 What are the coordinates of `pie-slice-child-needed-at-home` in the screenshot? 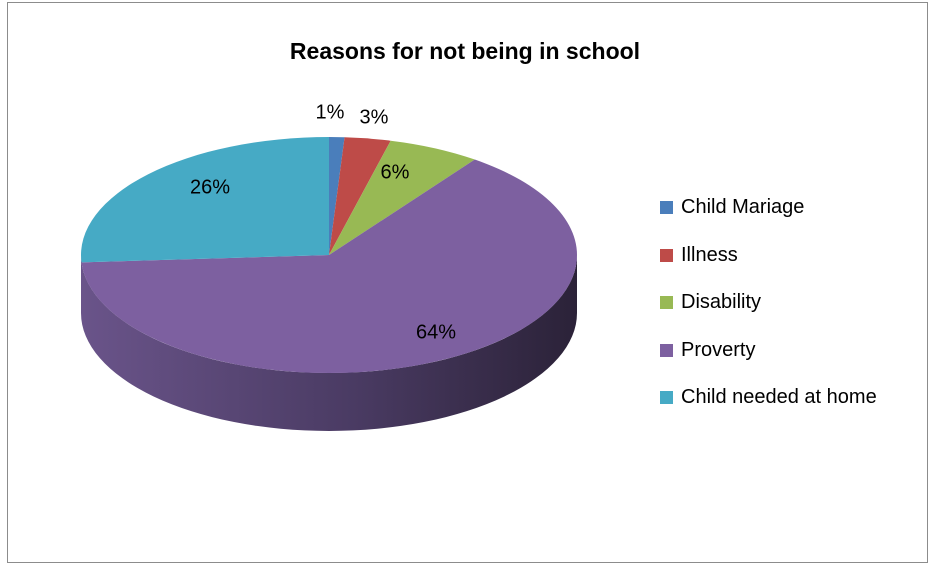 It's located at (205, 200).